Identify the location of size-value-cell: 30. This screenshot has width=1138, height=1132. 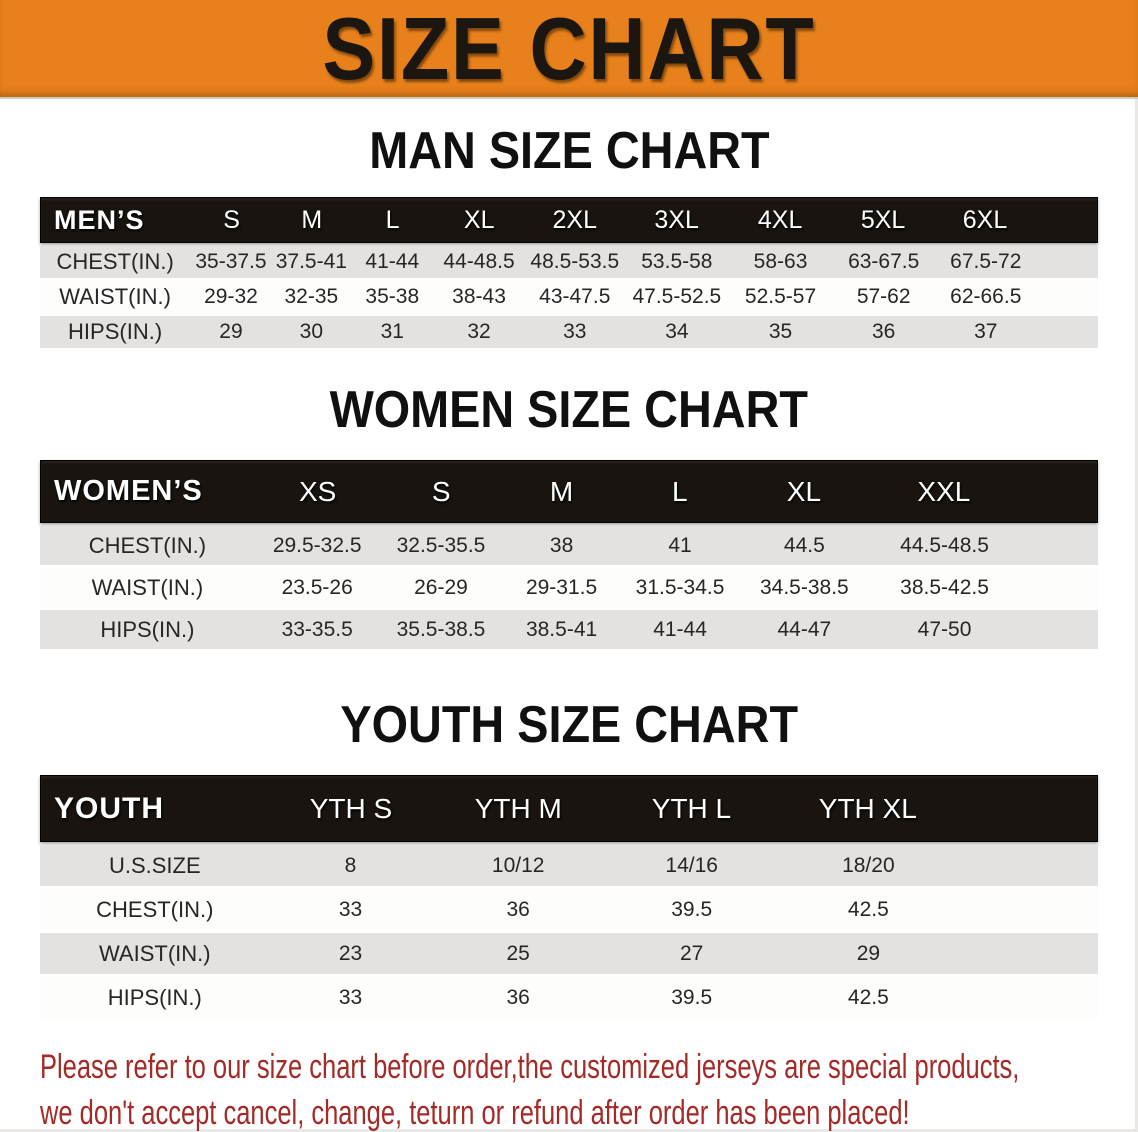
(311, 331).